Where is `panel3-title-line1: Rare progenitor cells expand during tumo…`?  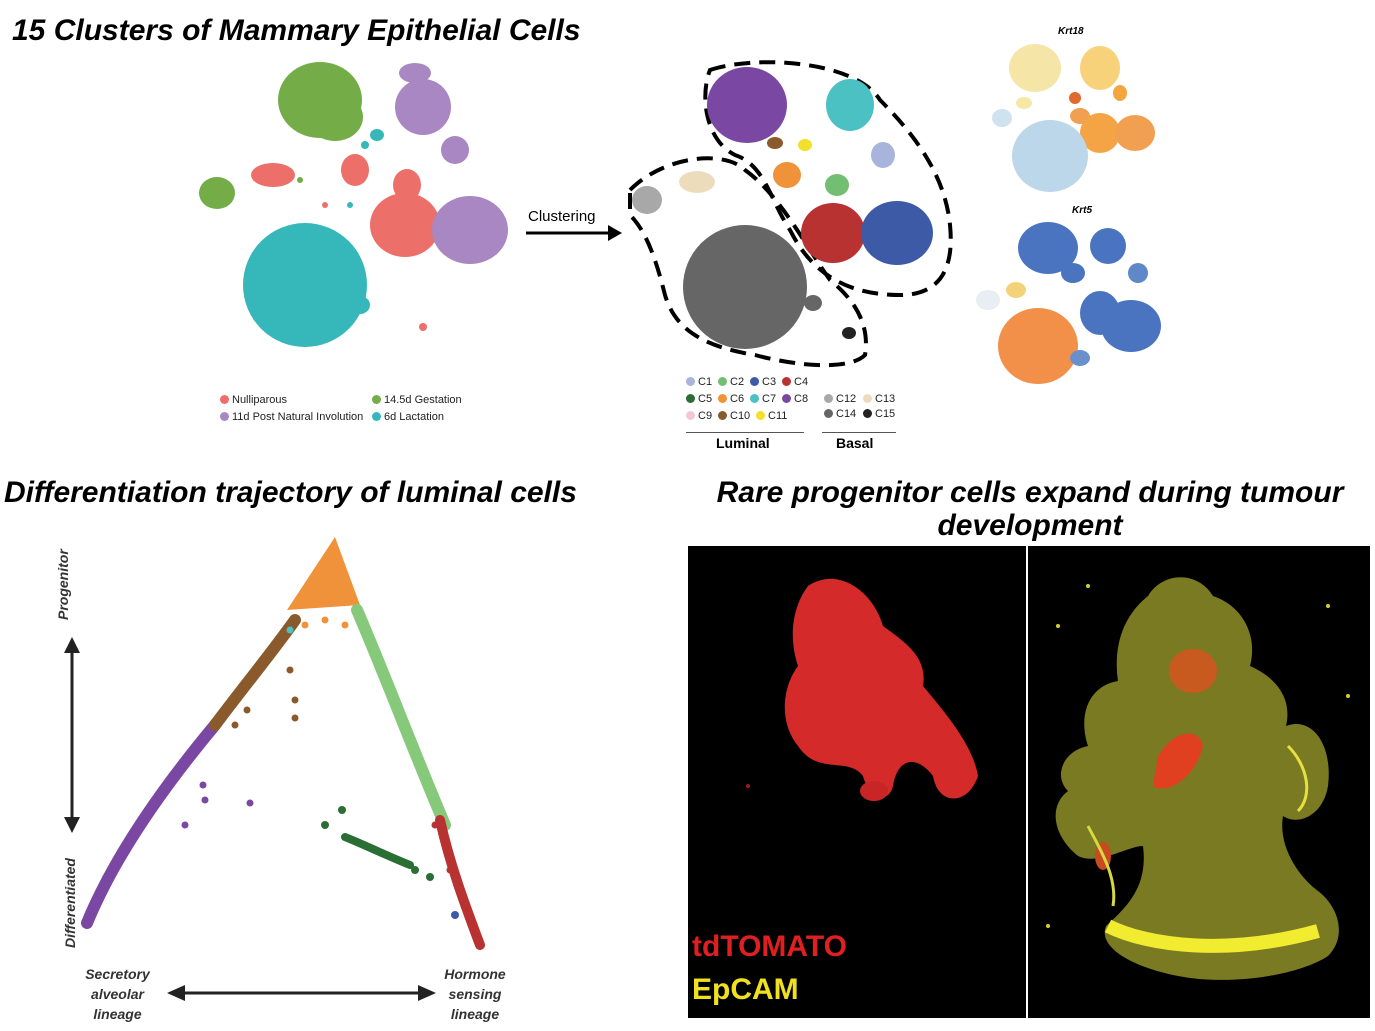
panel3-title-line1: Rare progenitor cells expand during tumo… is located at coordinates (1030, 492).